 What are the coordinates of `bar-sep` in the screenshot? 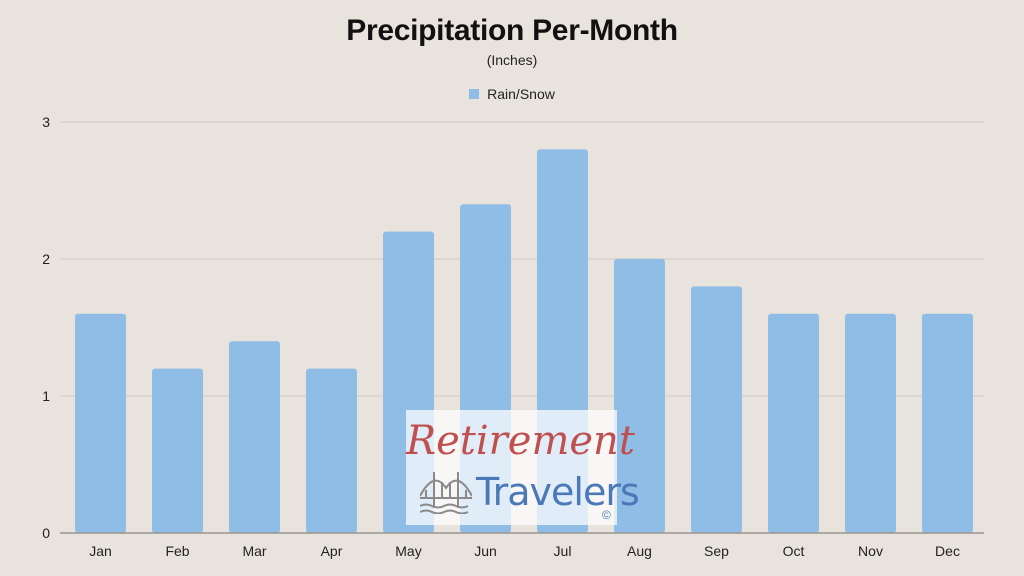 It's located at (716, 409).